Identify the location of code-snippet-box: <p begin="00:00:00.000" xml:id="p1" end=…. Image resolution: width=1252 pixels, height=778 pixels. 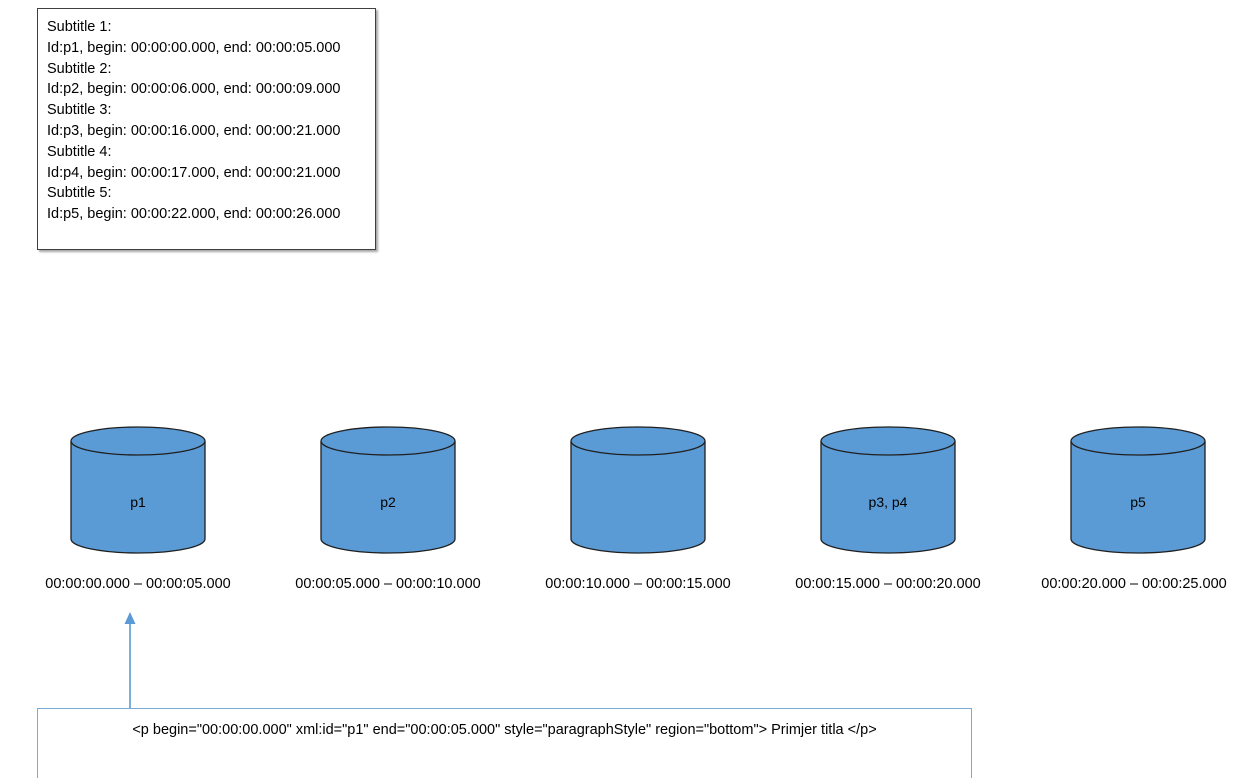
(504, 743).